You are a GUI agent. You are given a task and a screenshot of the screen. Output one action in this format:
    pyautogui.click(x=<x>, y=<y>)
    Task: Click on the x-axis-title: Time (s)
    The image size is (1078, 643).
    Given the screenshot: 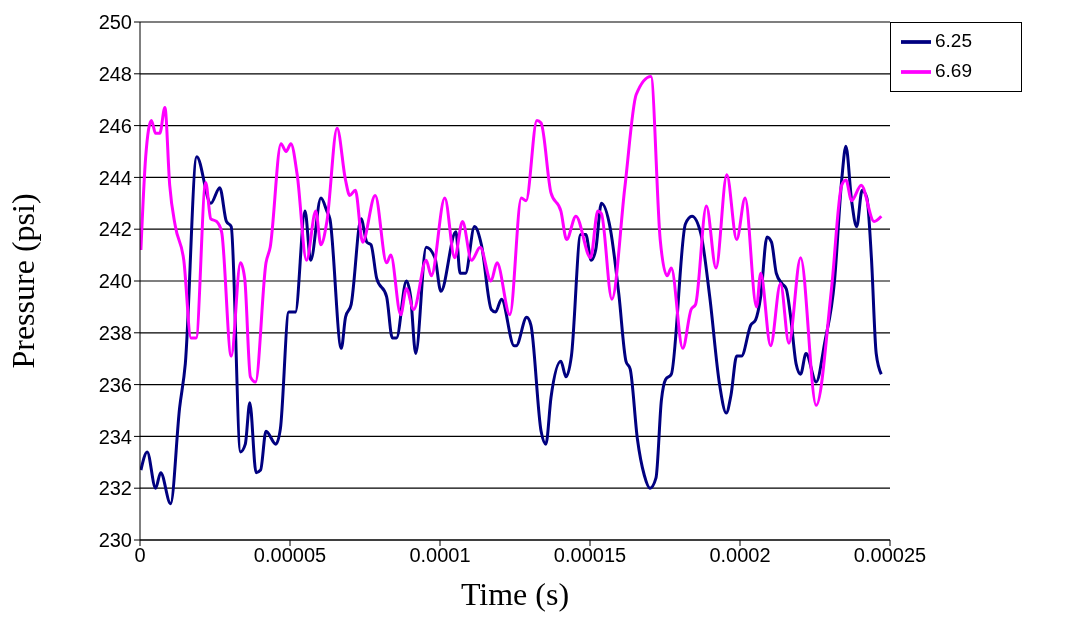 What is the action you would take?
    pyautogui.click(x=515, y=594)
    